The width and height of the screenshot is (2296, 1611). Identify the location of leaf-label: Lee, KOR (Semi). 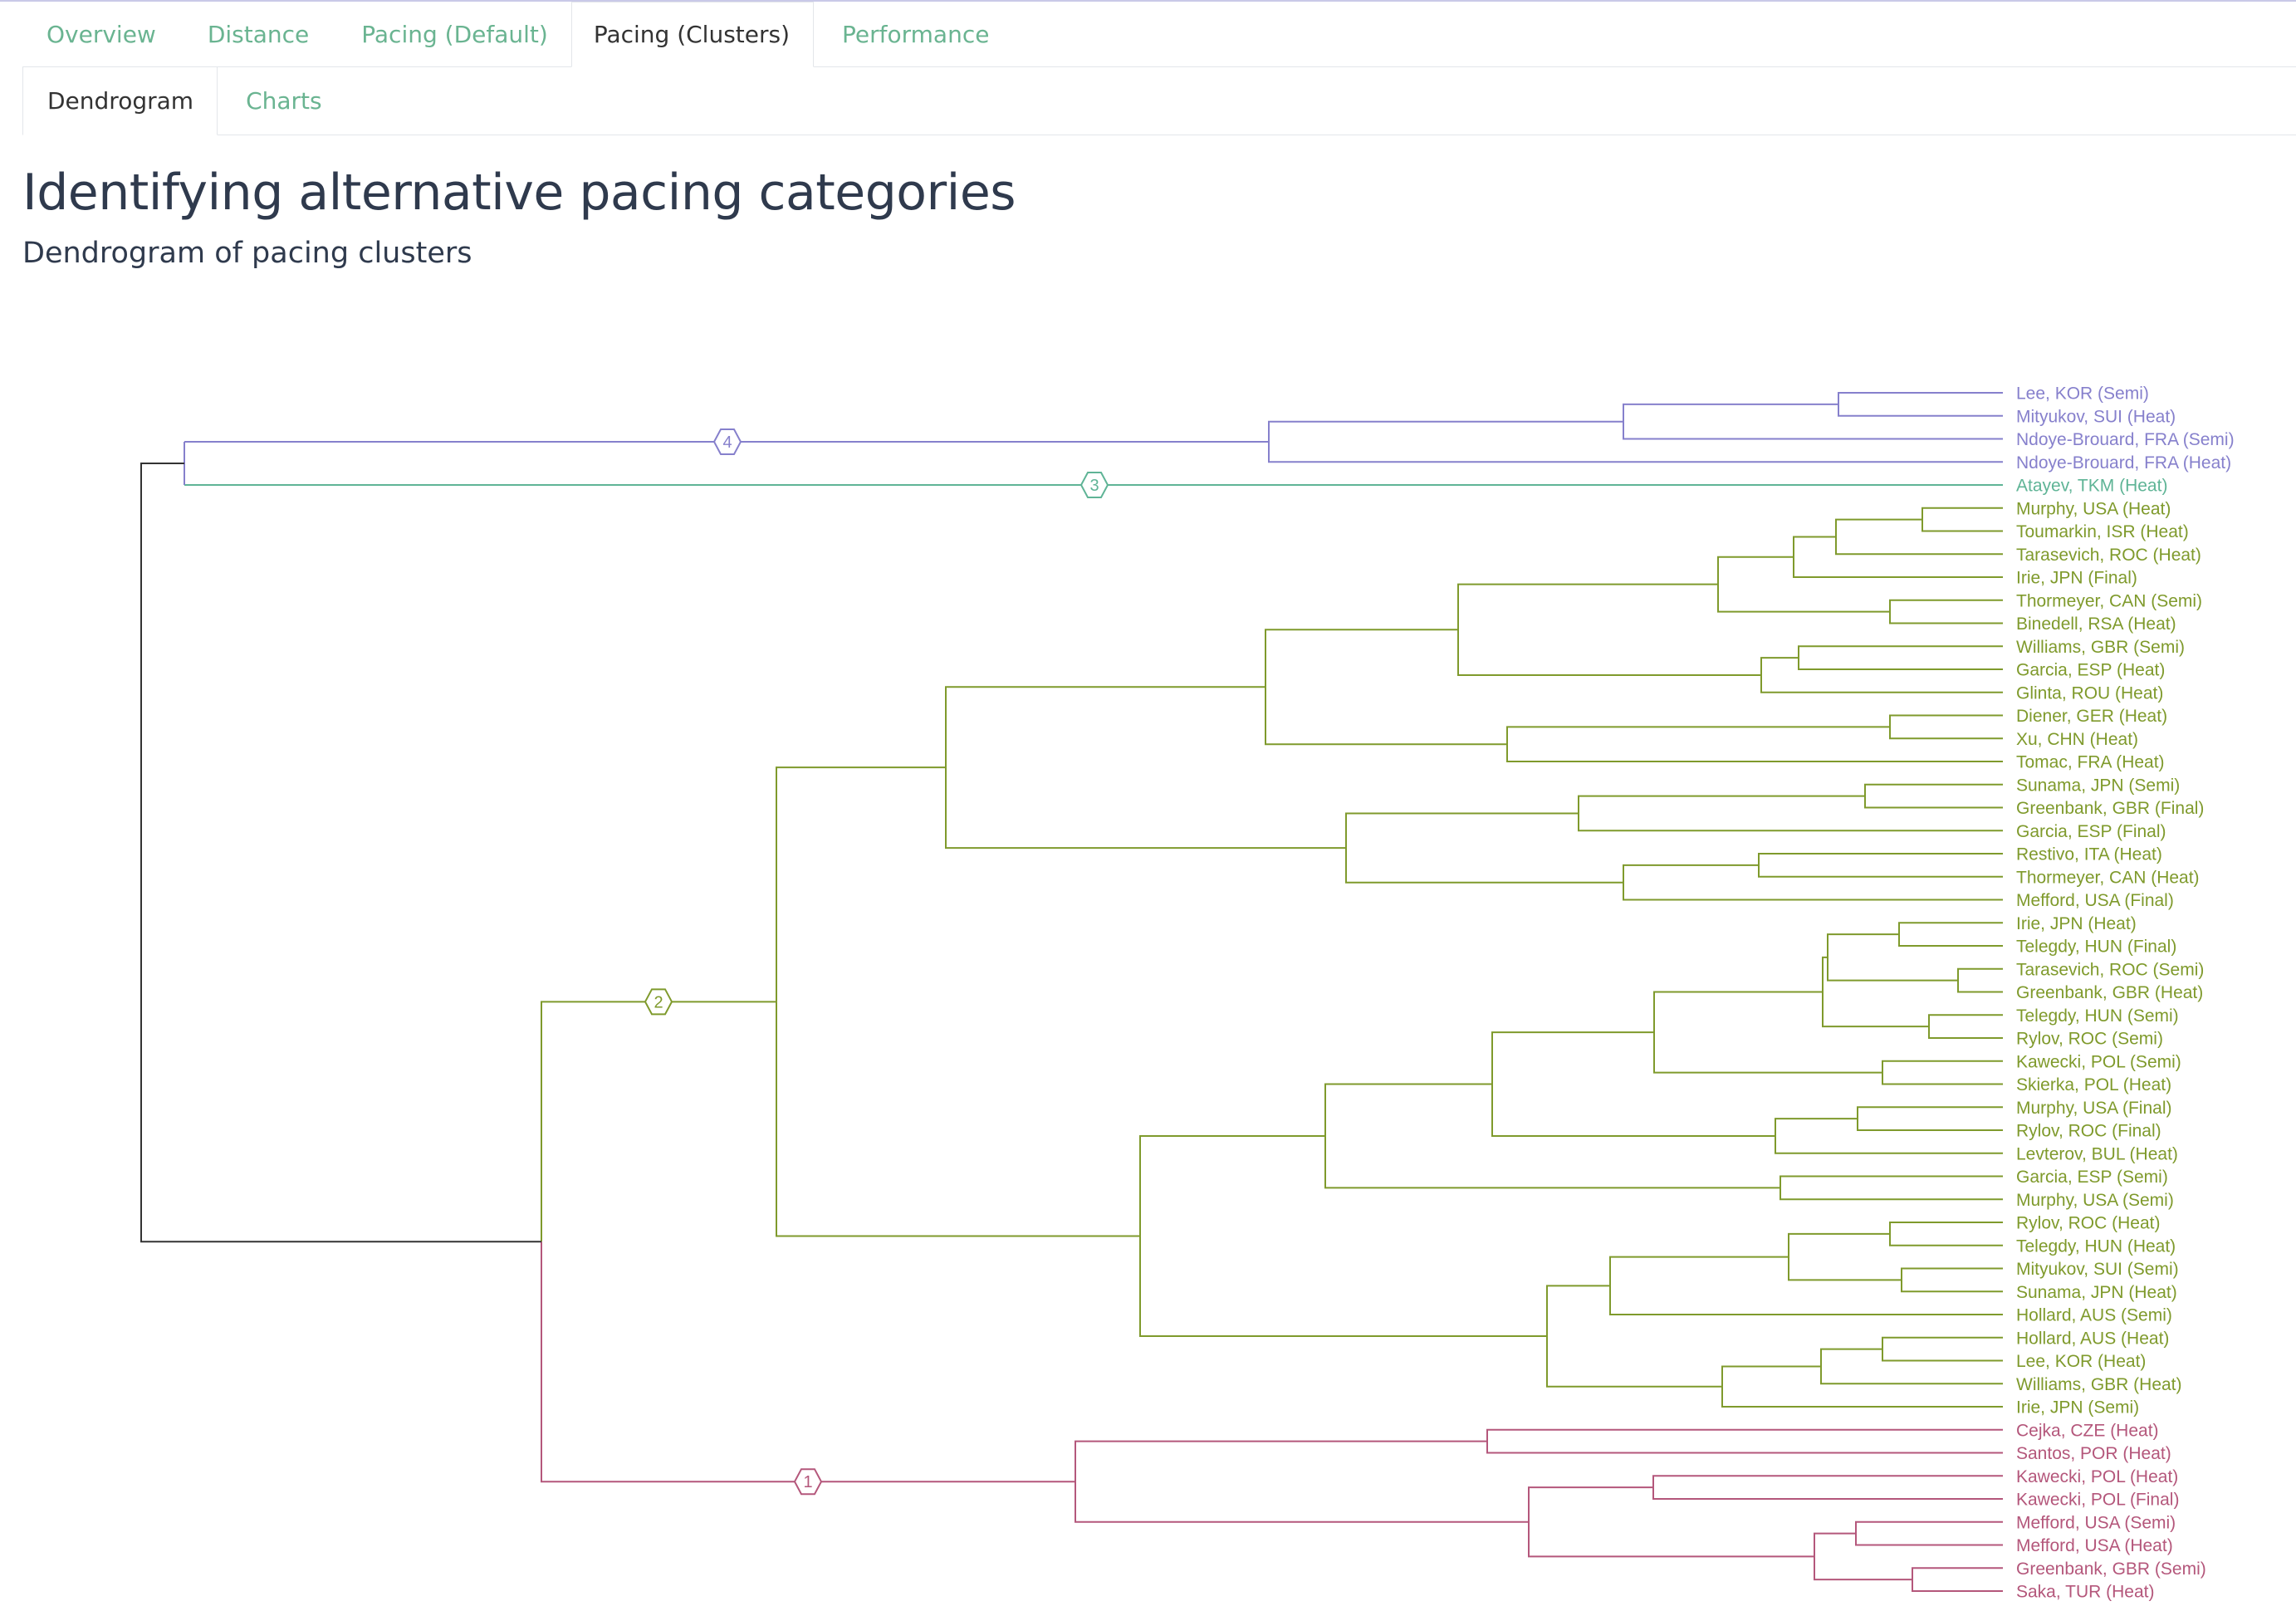
(2082, 394).